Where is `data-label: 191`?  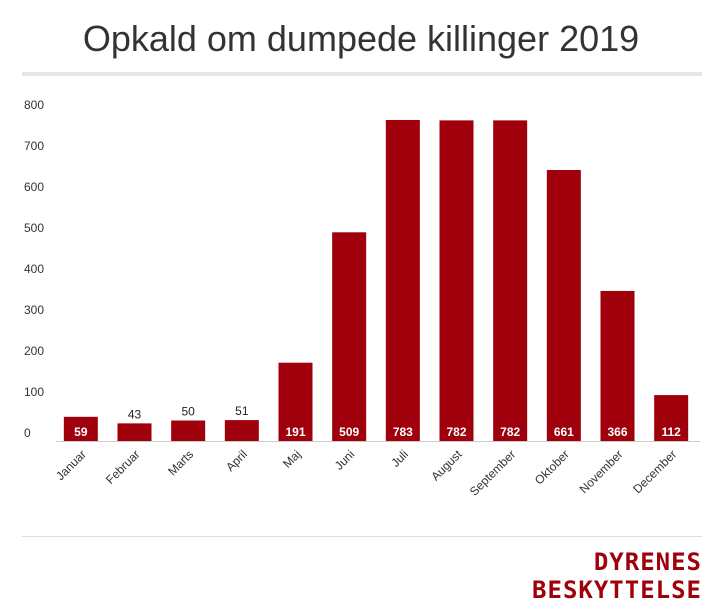
data-label: 191 is located at coordinates (295, 432).